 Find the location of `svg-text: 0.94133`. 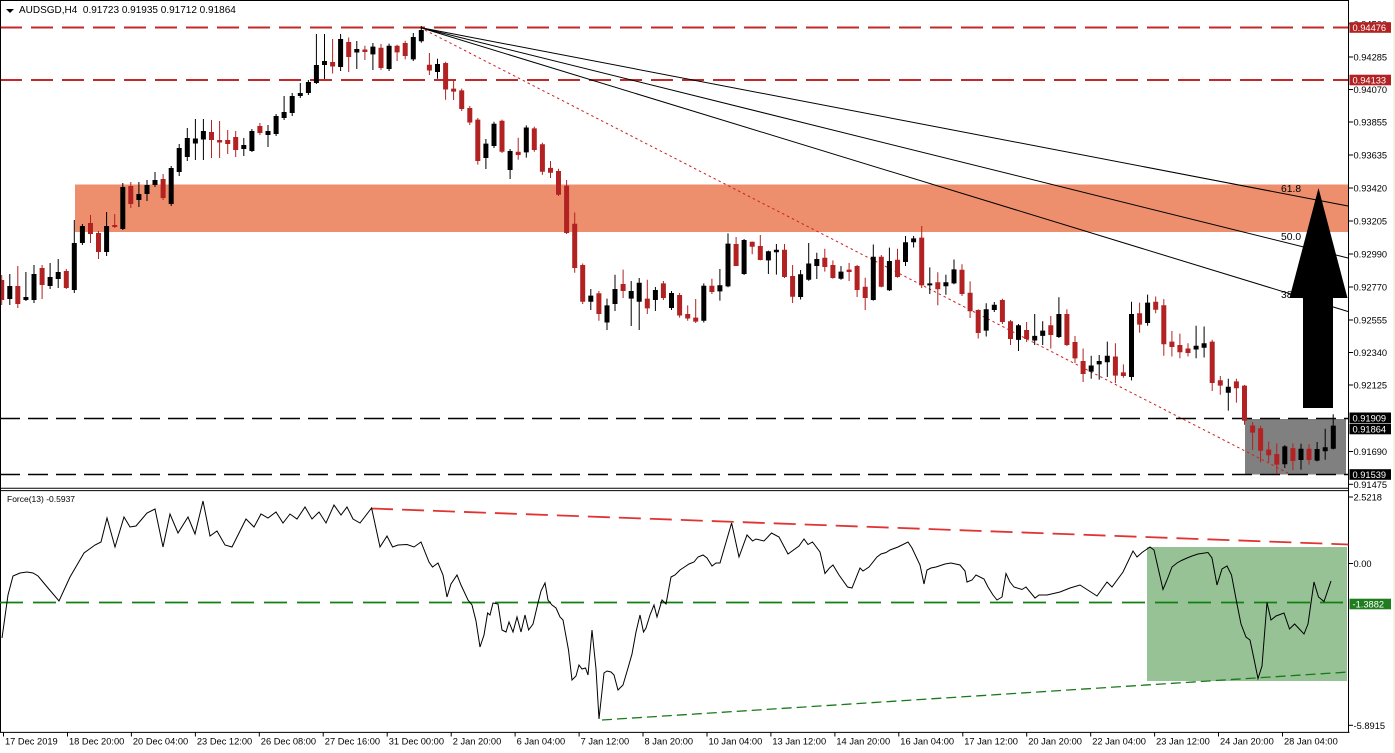

svg-text: 0.94133 is located at coordinates (1370, 81).